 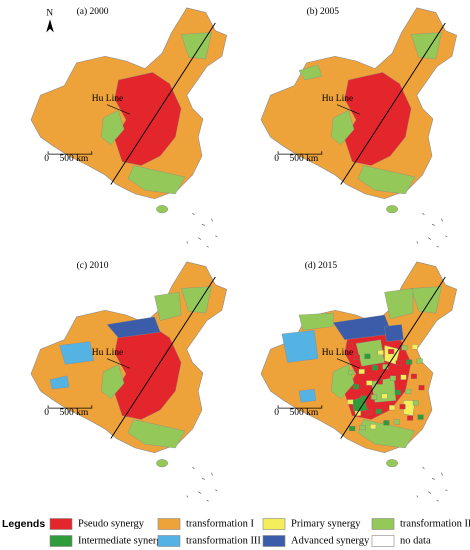 What do you see at coordinates (220, 523) in the screenshot?
I see `legend-label: transformation I` at bounding box center [220, 523].